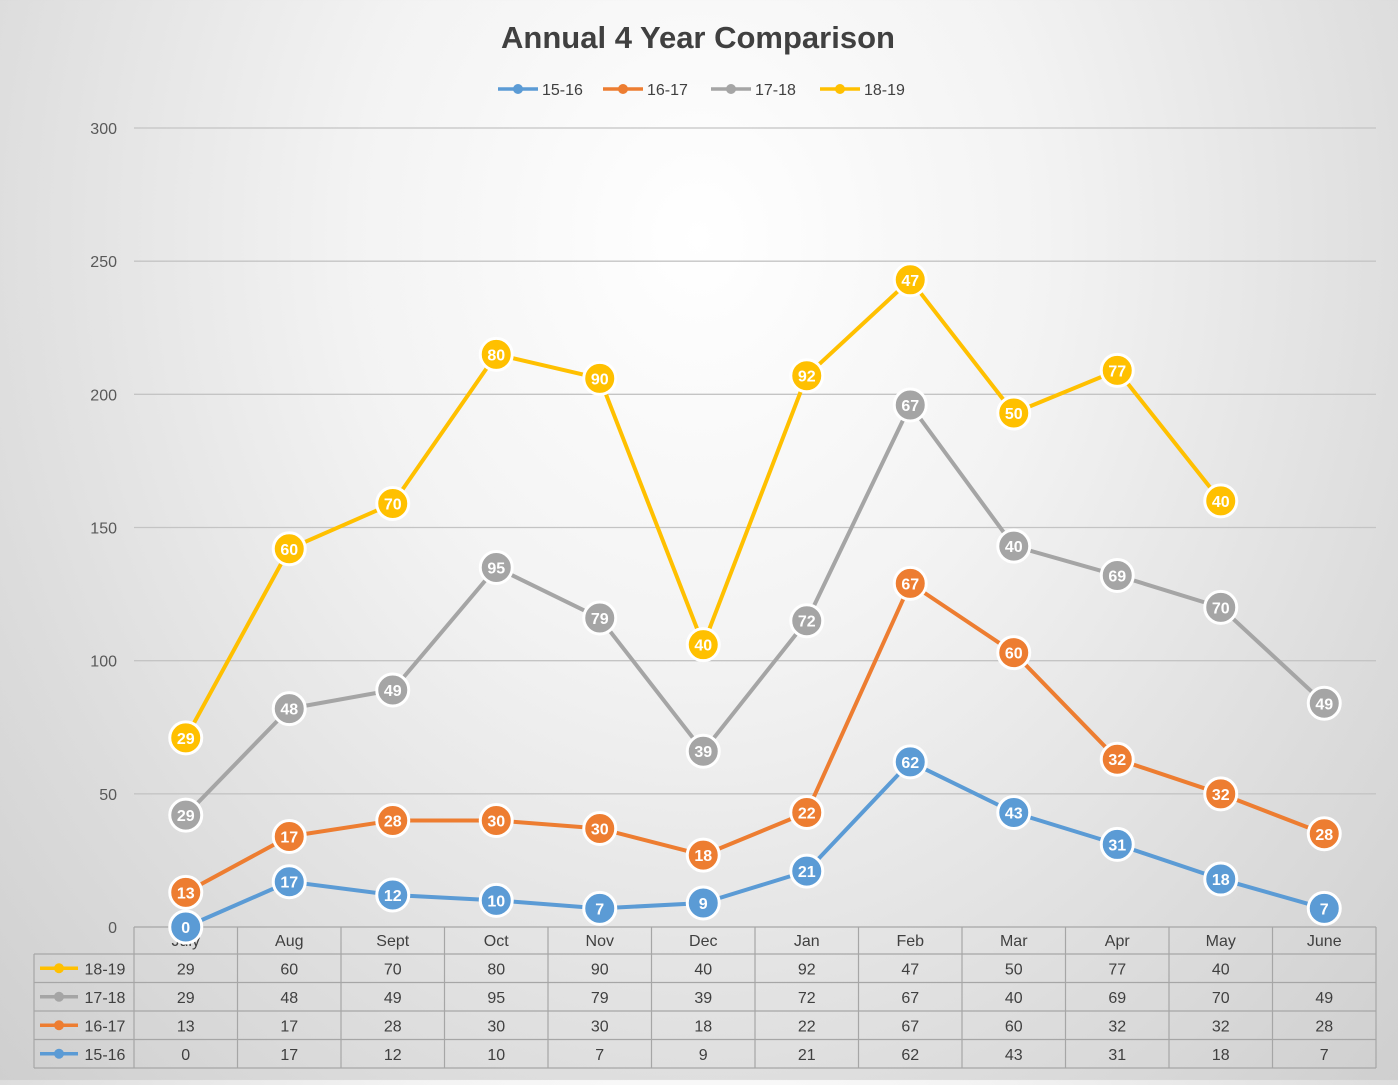  Describe the element at coordinates (393, 969) in the screenshot. I see `table-cell: 70` at that location.